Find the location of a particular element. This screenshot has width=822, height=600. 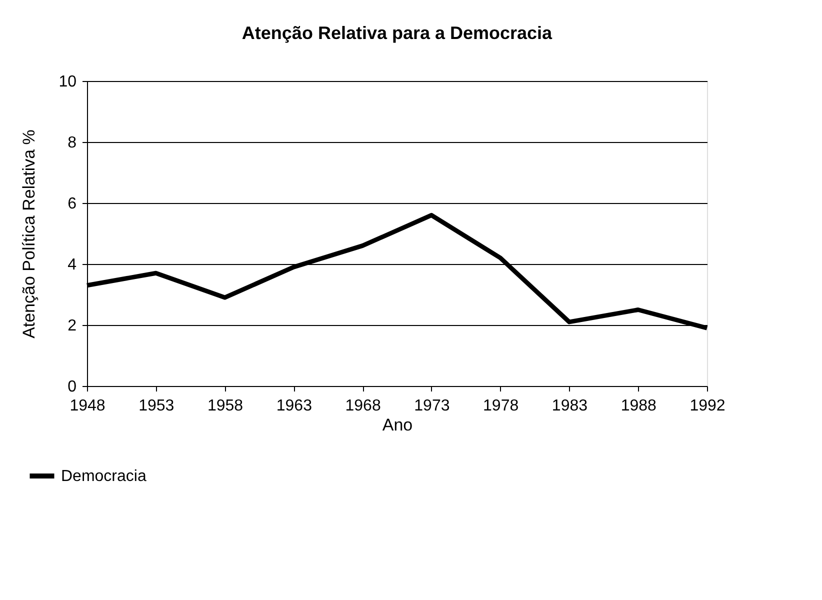

x-tick-label: 1973 is located at coordinates (432, 406).